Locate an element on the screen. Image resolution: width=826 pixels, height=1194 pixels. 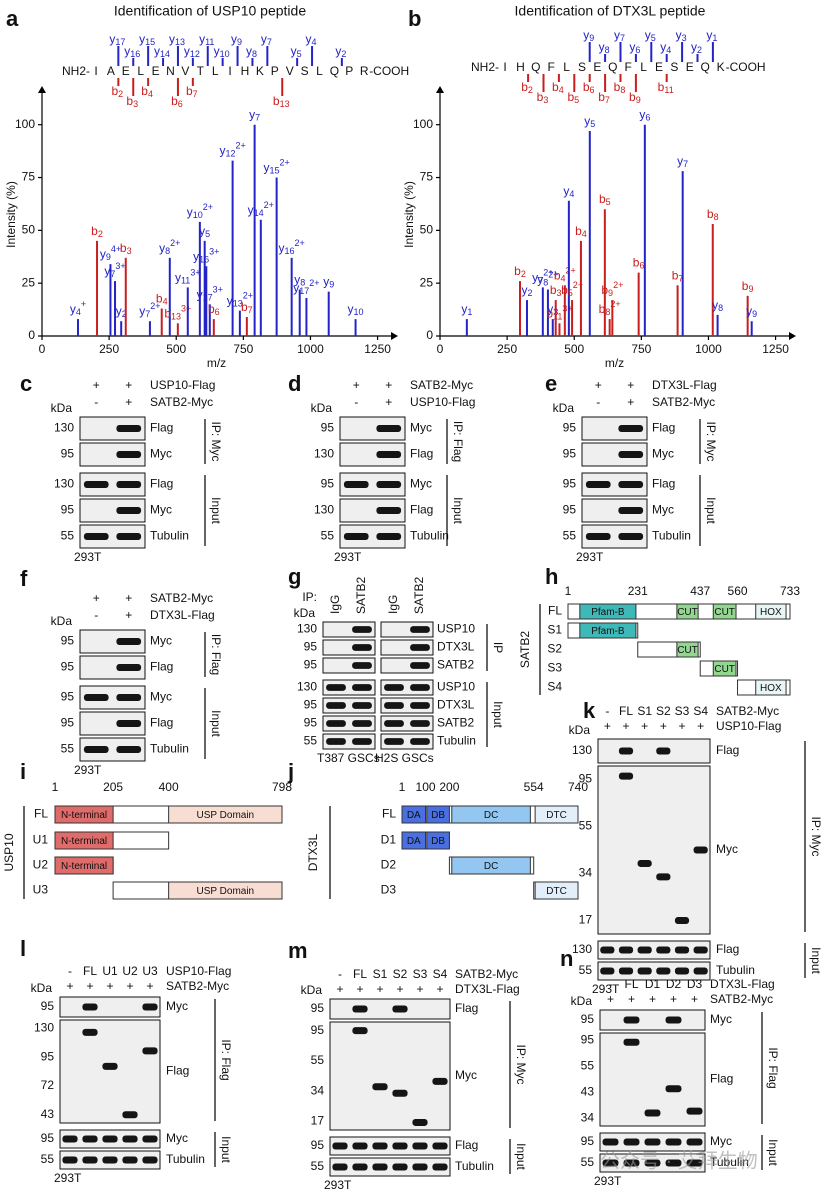
x-tick-label: 1000 is located at coordinates (708, 349).